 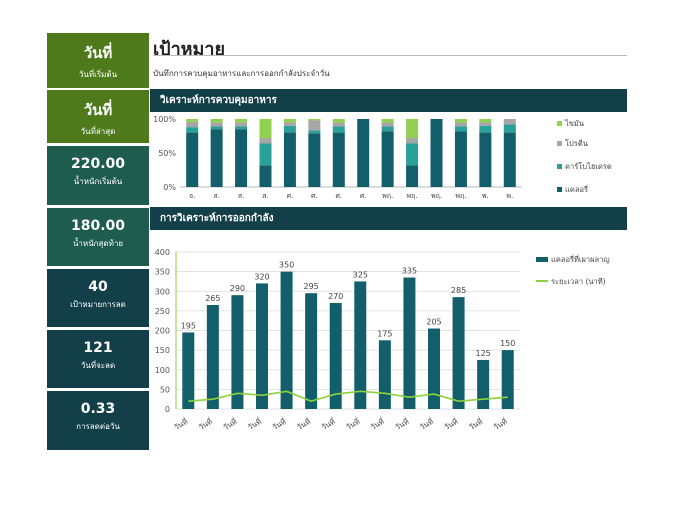 What do you see at coordinates (388, 100) in the screenshot?
I see `diet-section-header: วิเคราะห์การควบคุมอาหาร` at bounding box center [388, 100].